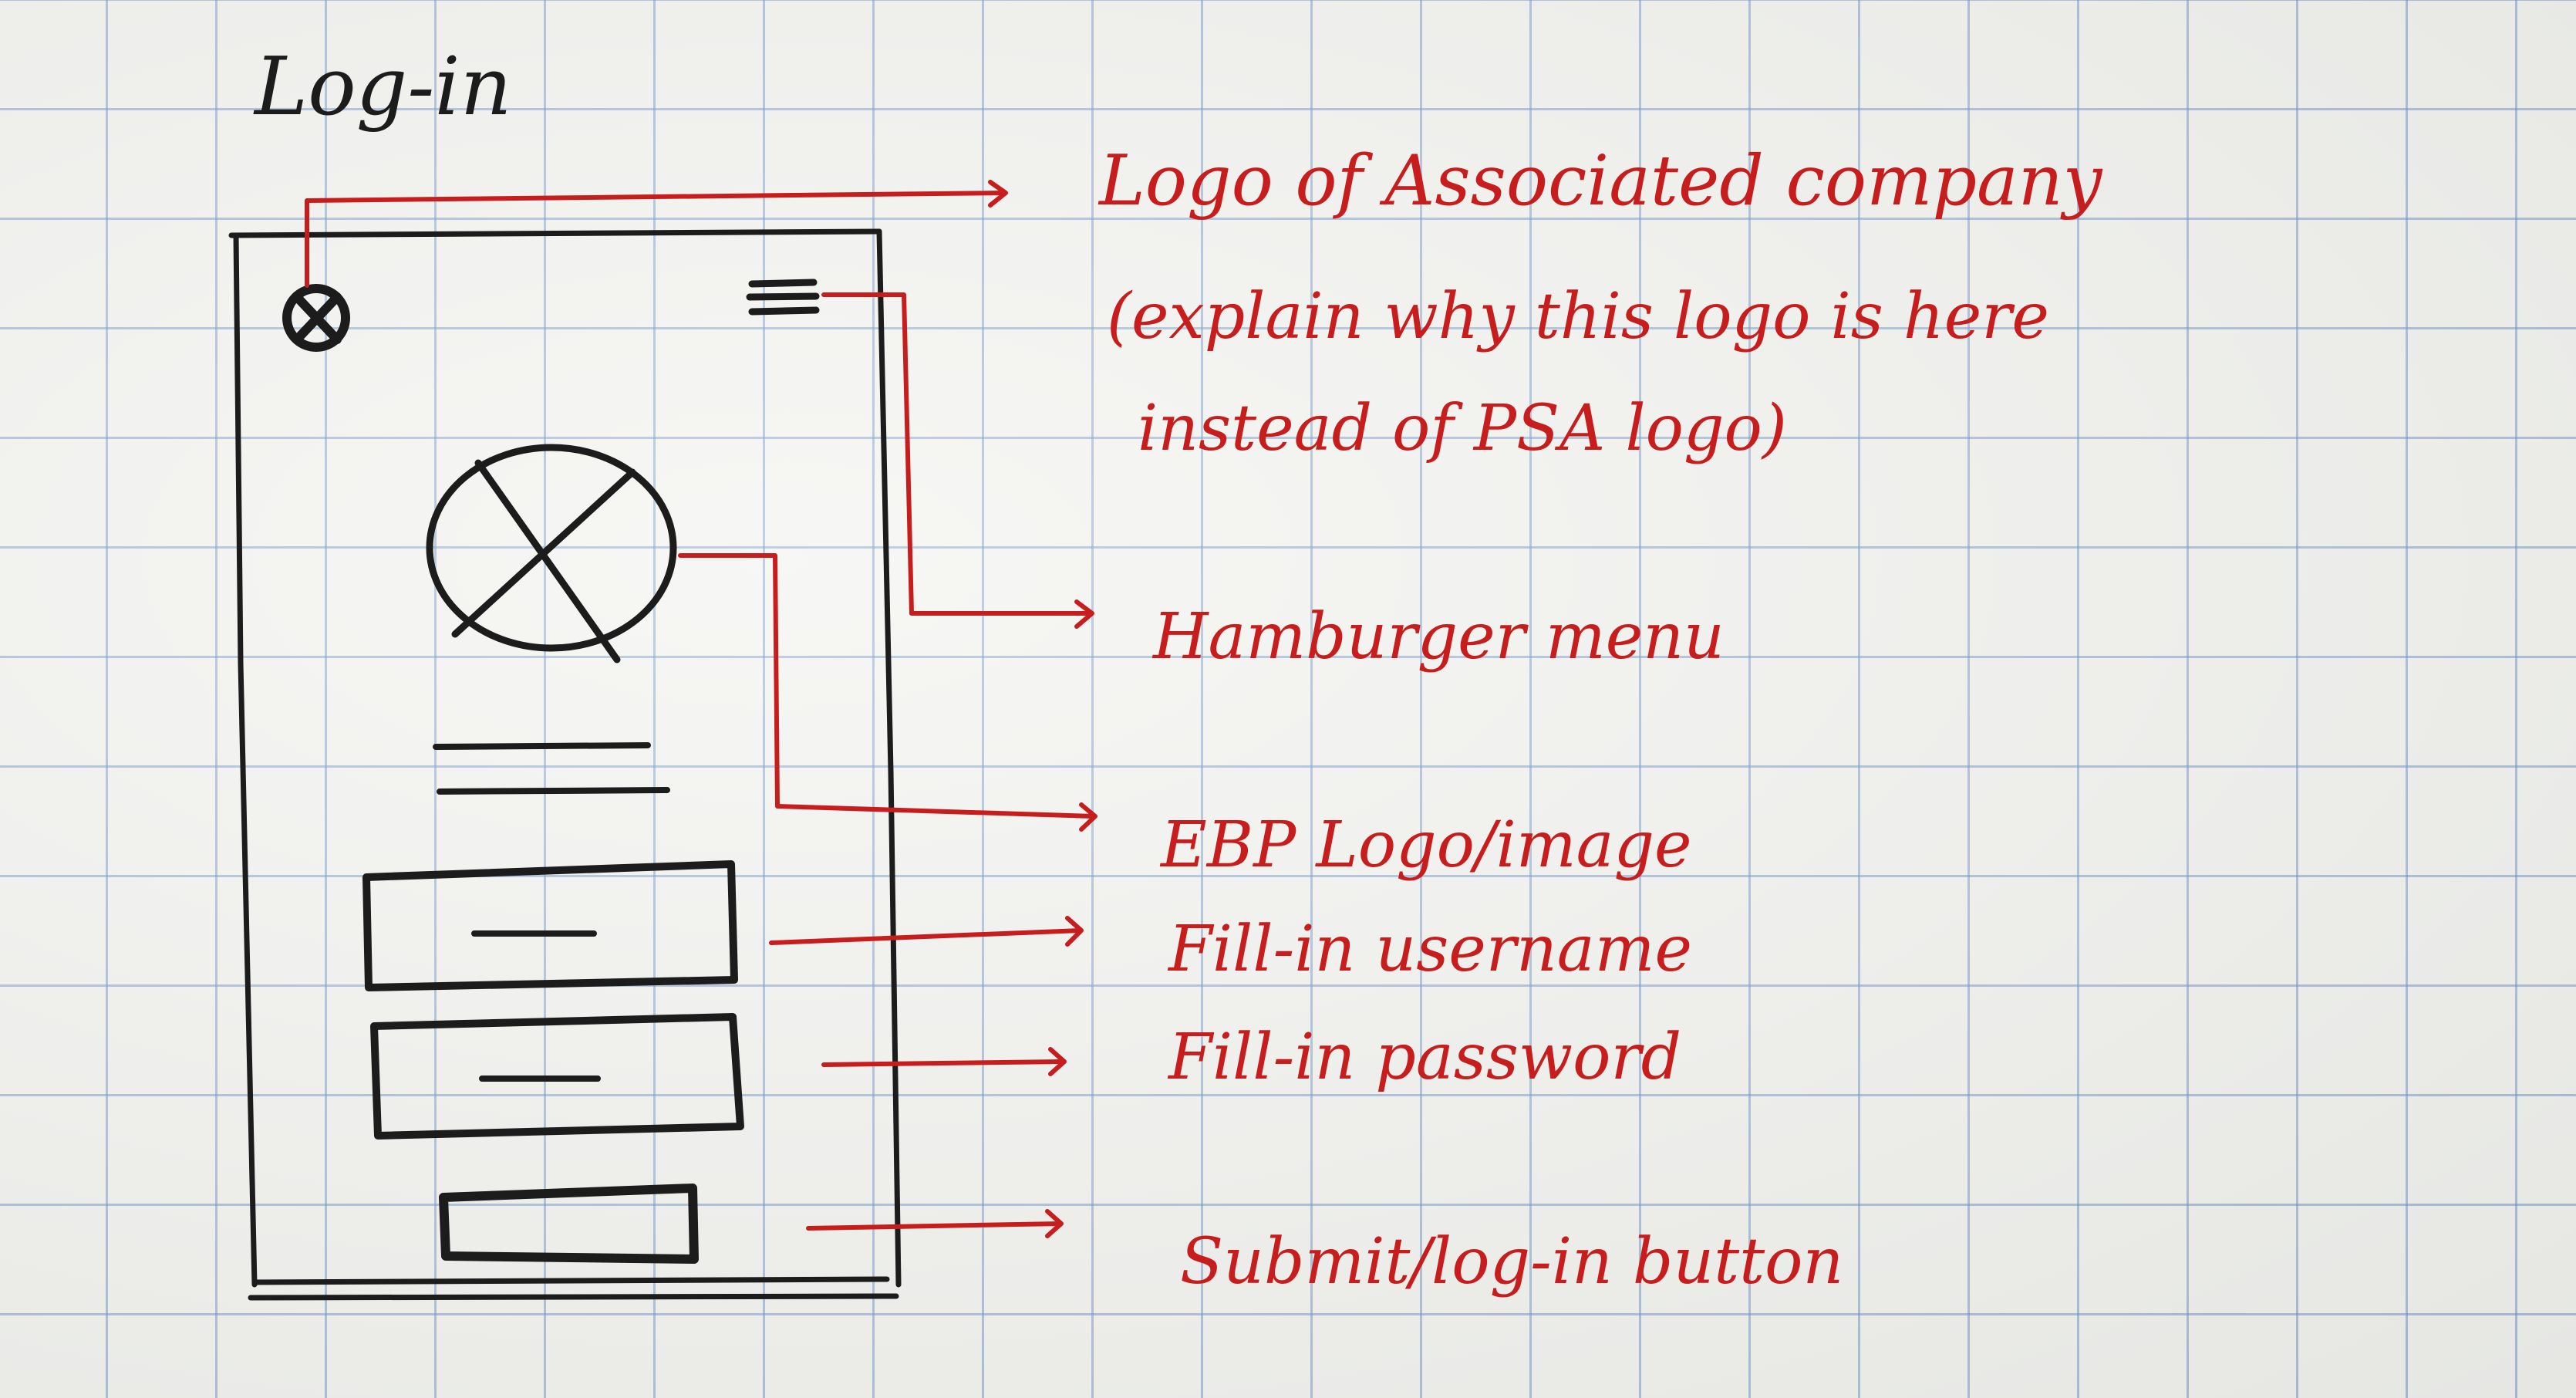 Image resolution: width=2576 pixels, height=1398 pixels. I want to click on annotation-ebp-logo: EBP Logo/image, so click(1426, 846).